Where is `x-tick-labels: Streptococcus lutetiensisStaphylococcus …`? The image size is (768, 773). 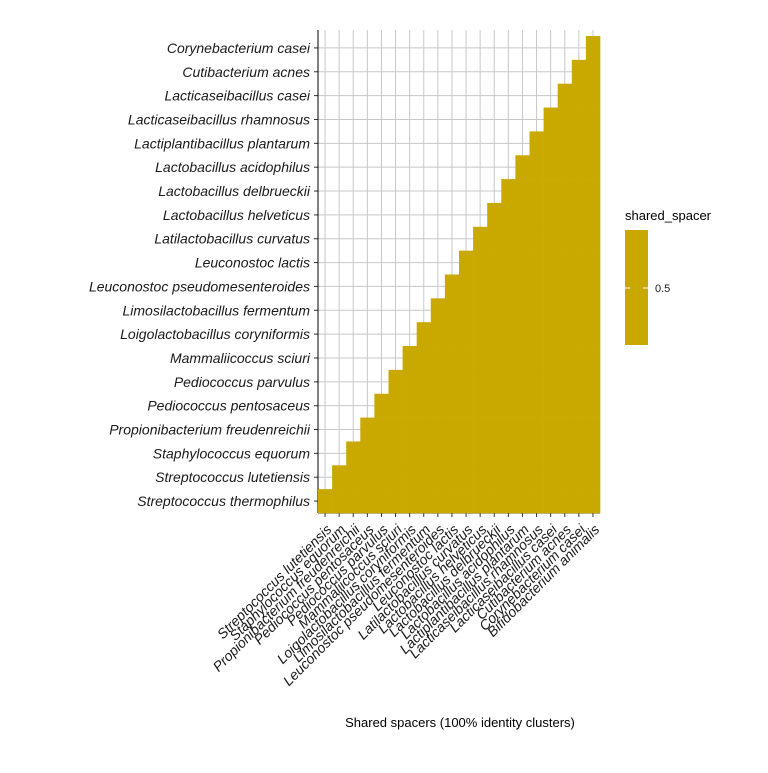 x-tick-labels: Streptococcus lutetiensisStaphylococcus … is located at coordinates (405, 605).